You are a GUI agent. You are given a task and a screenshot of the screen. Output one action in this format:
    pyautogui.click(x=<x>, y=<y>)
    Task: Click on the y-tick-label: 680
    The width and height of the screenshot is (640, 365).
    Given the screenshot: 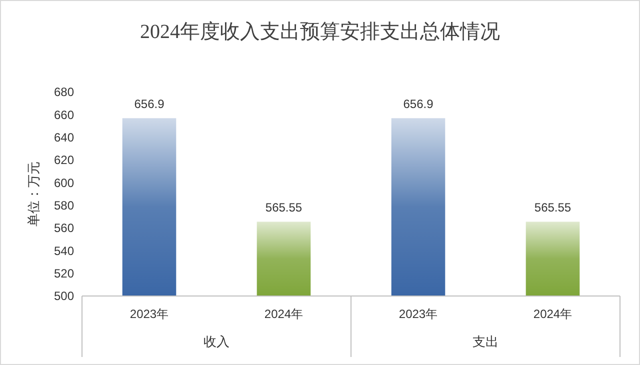 What is the action you would take?
    pyautogui.click(x=64, y=92)
    